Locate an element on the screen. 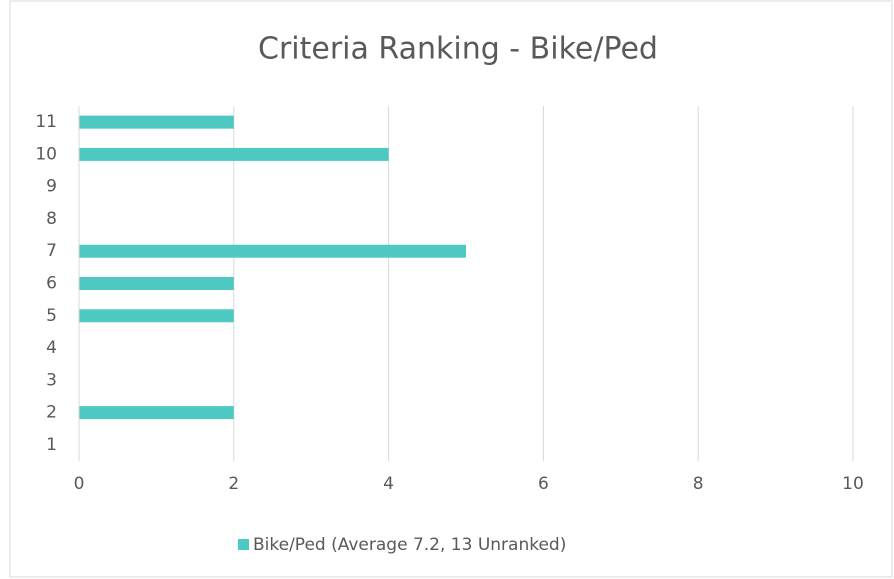  y-tick-label: 7 is located at coordinates (51, 251).